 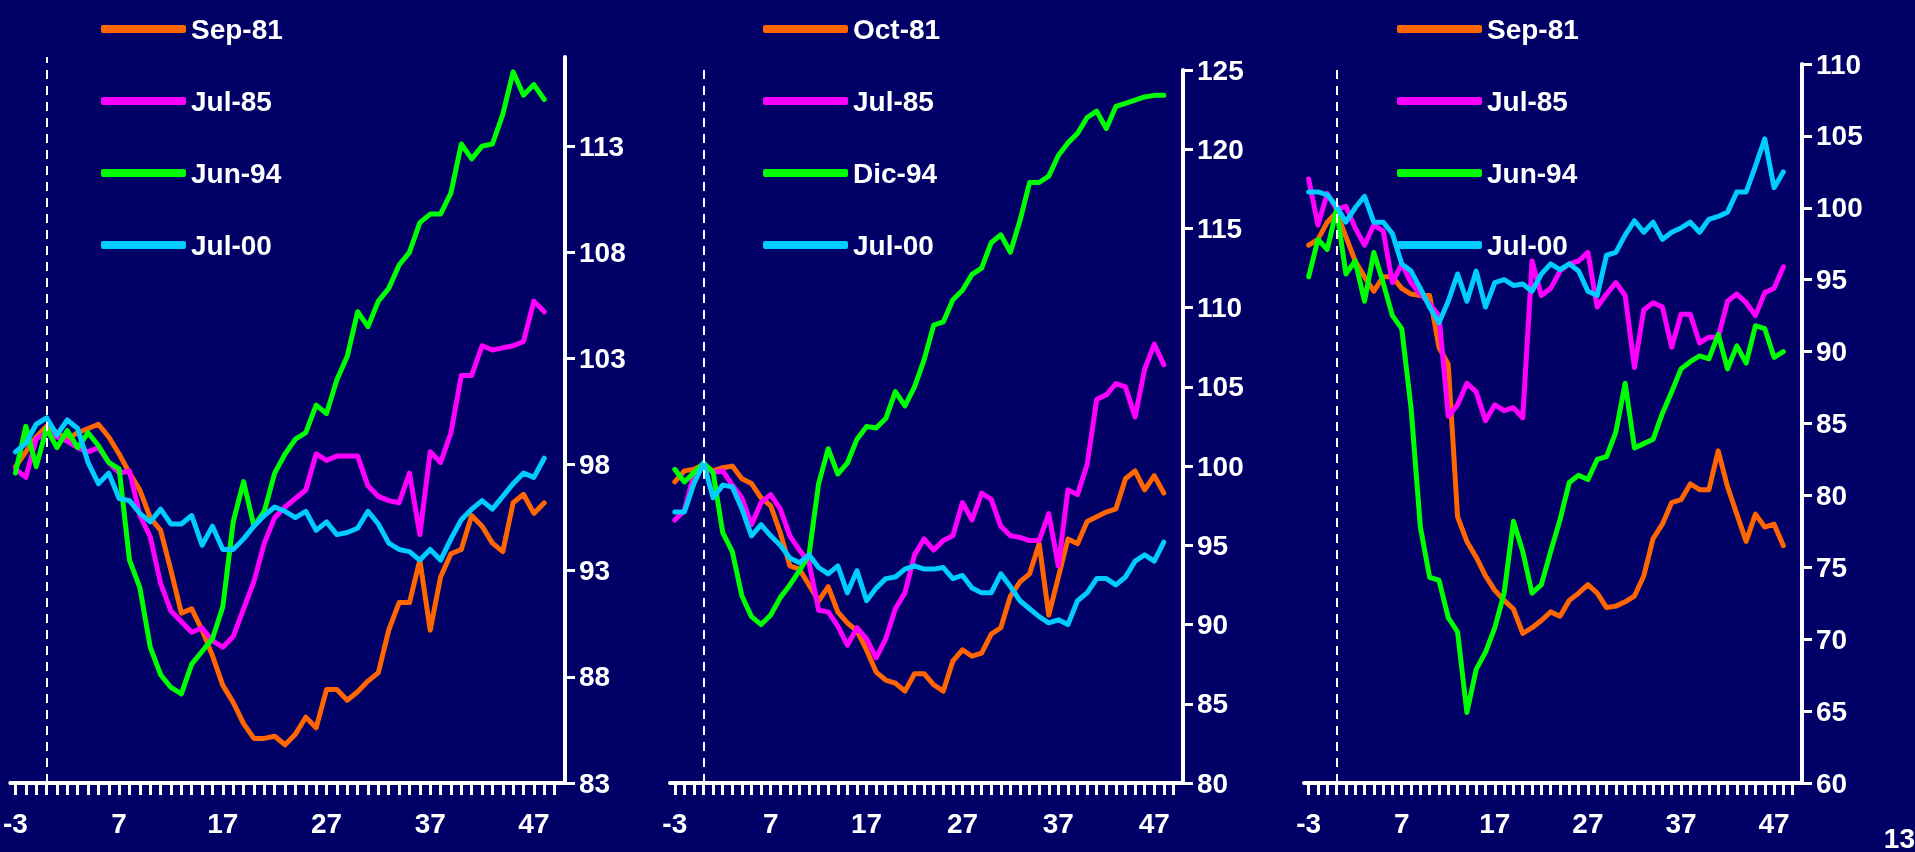 I want to click on y-tick-label: 60, so click(x=1832, y=783).